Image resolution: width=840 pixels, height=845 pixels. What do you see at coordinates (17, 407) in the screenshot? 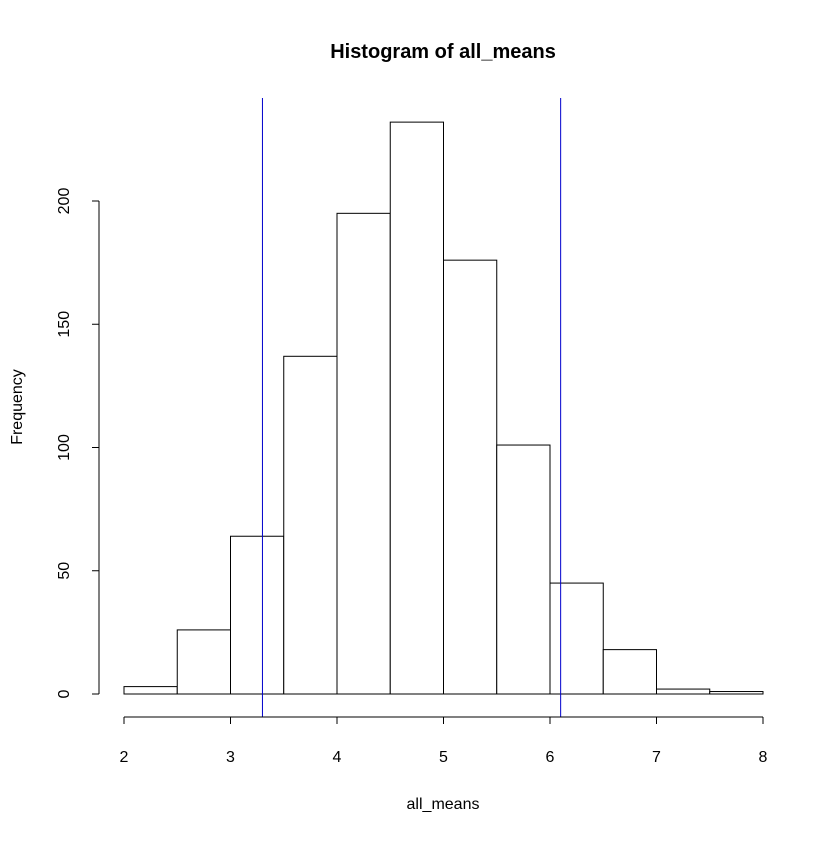
I see `y-axis-label: Frequency` at bounding box center [17, 407].